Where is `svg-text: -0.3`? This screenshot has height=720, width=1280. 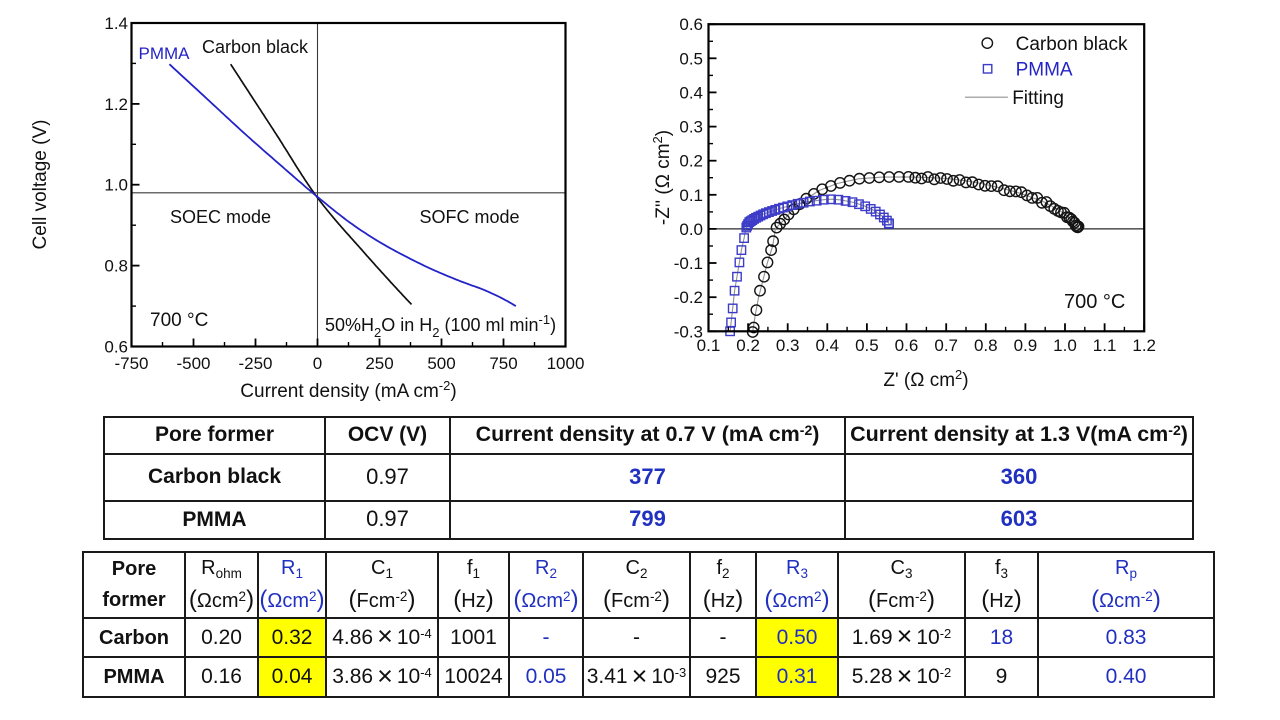
svg-text: -0.3 is located at coordinates (688, 331).